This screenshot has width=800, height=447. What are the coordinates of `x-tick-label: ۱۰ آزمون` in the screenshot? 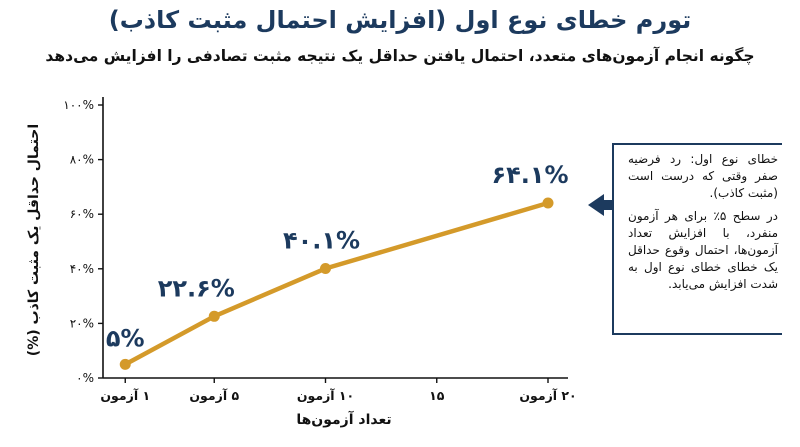 It's located at (325, 395).